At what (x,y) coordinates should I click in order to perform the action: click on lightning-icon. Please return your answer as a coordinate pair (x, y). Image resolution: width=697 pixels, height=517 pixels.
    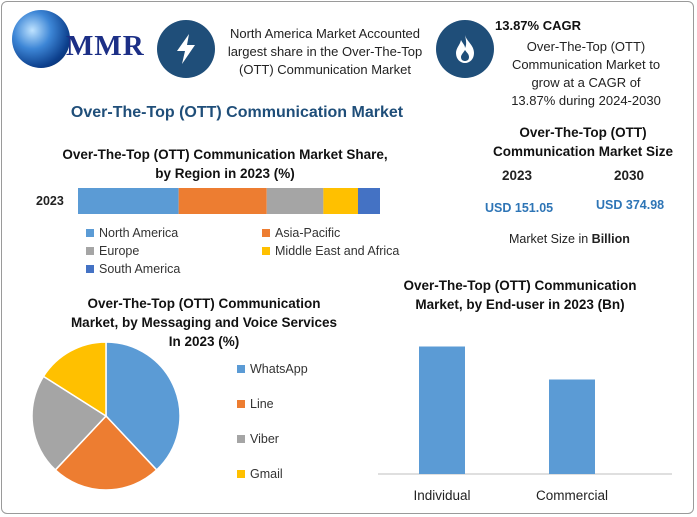
    Looking at the image, I should click on (186, 49).